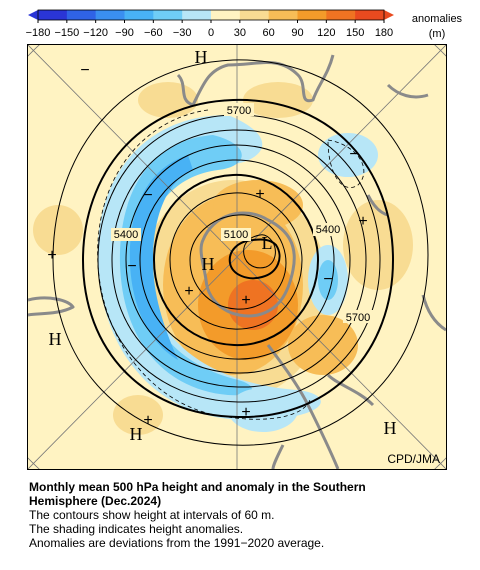 This screenshot has height=570, width=480. Describe the element at coordinates (328, 230) in the screenshot. I see `contour-label-5400-right: 5400` at that location.